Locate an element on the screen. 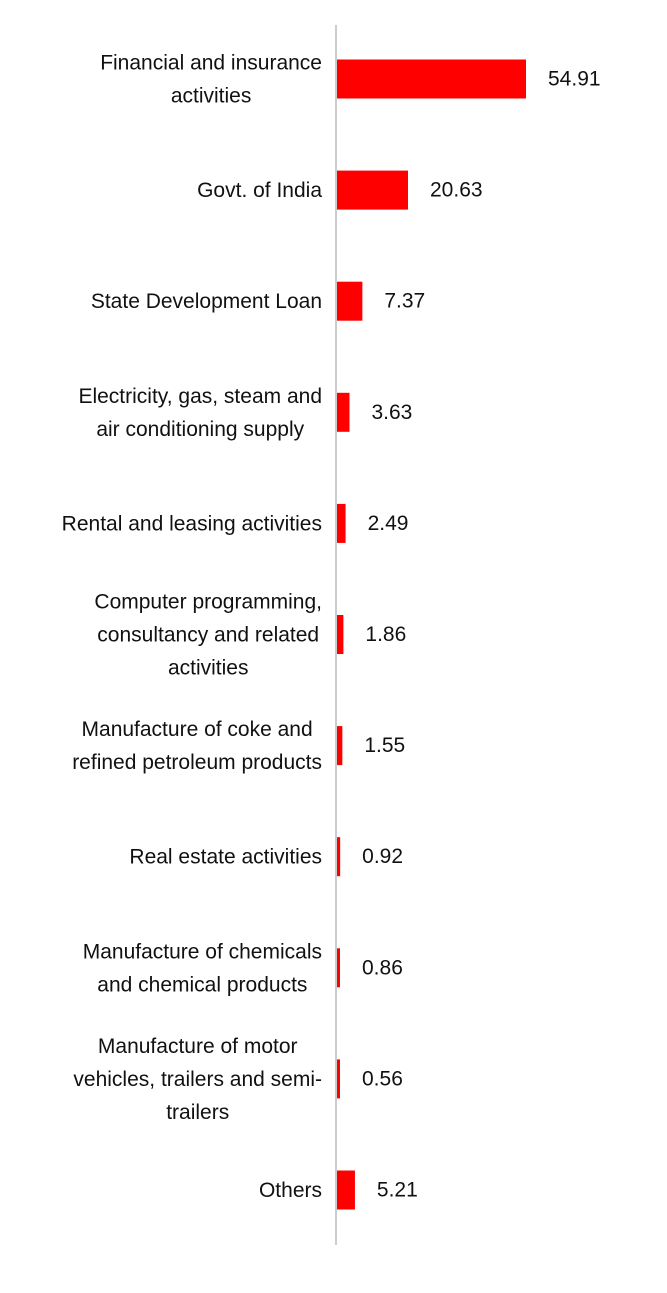 This screenshot has width=667, height=1293. category-label-line: Financial and insurance is located at coordinates (211, 62).